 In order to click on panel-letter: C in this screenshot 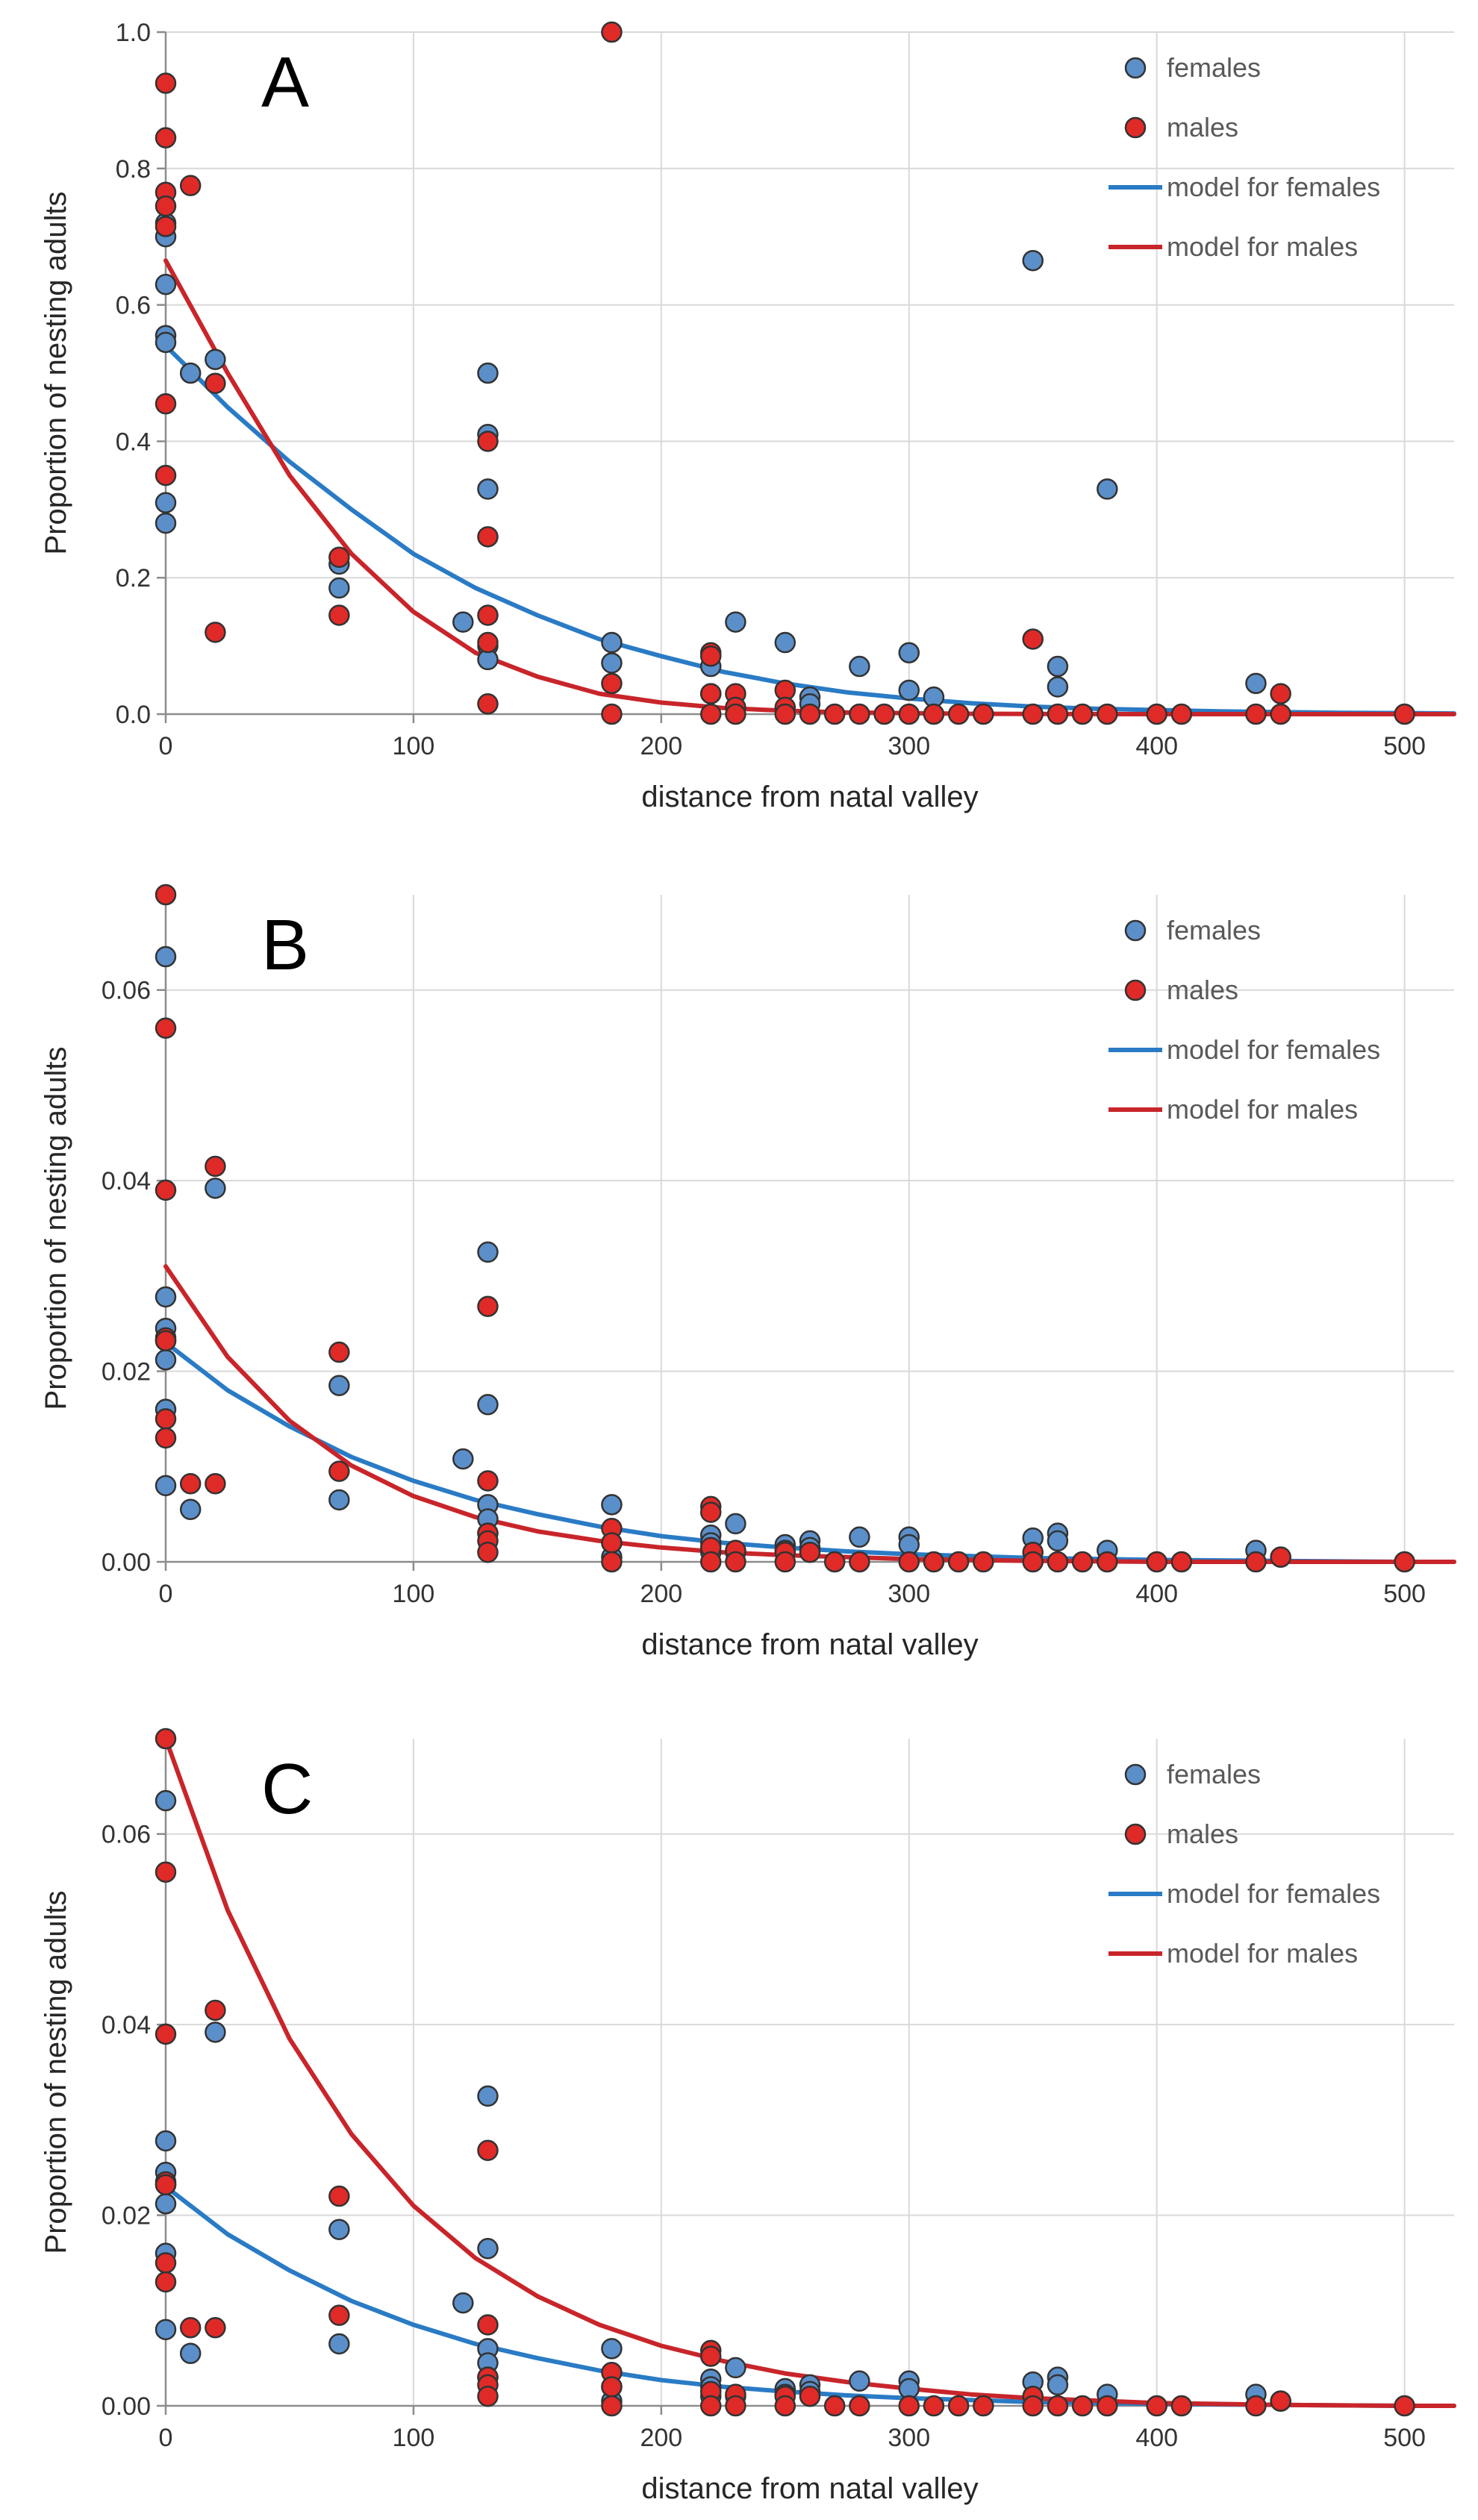, I will do `click(287, 1789)`.